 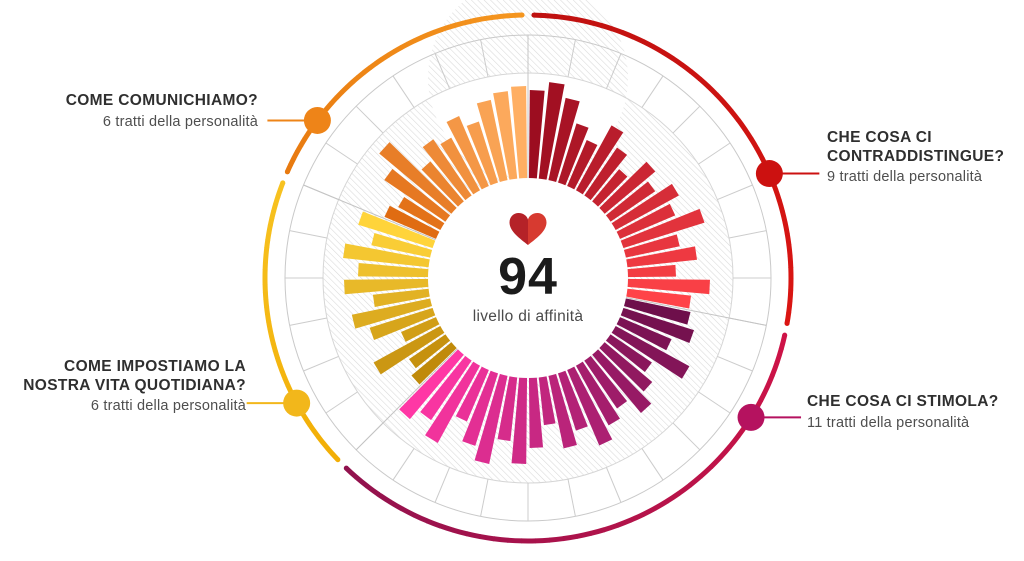 I want to click on section-traits-count: 9 tratti della personalità, so click(x=905, y=177).